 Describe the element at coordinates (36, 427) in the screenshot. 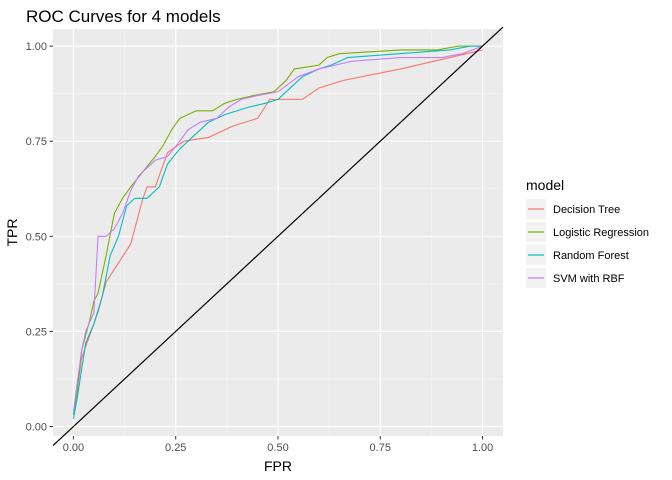

I see `y-tick-label: 0.00` at that location.